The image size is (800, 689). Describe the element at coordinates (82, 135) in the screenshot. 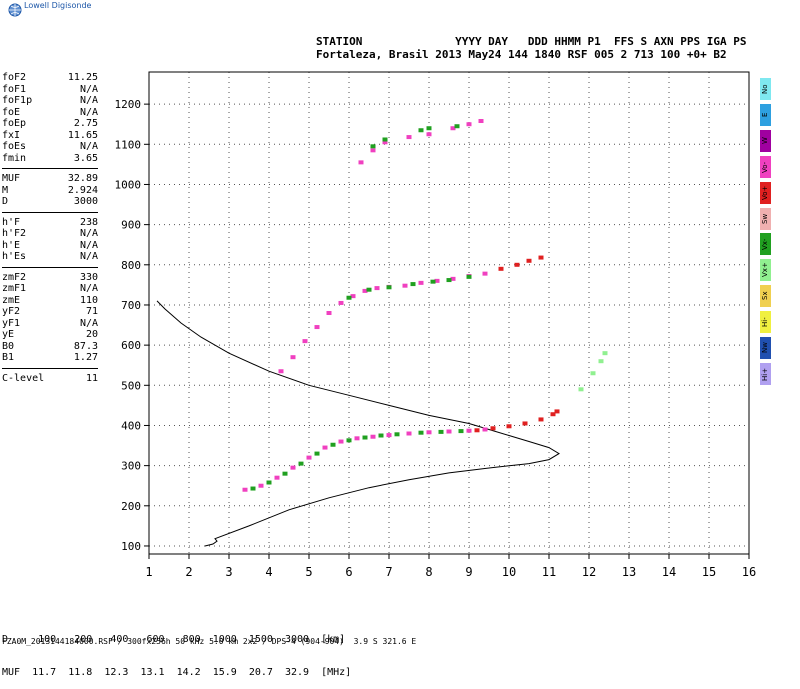

I see `param-value: 11.65` at that location.